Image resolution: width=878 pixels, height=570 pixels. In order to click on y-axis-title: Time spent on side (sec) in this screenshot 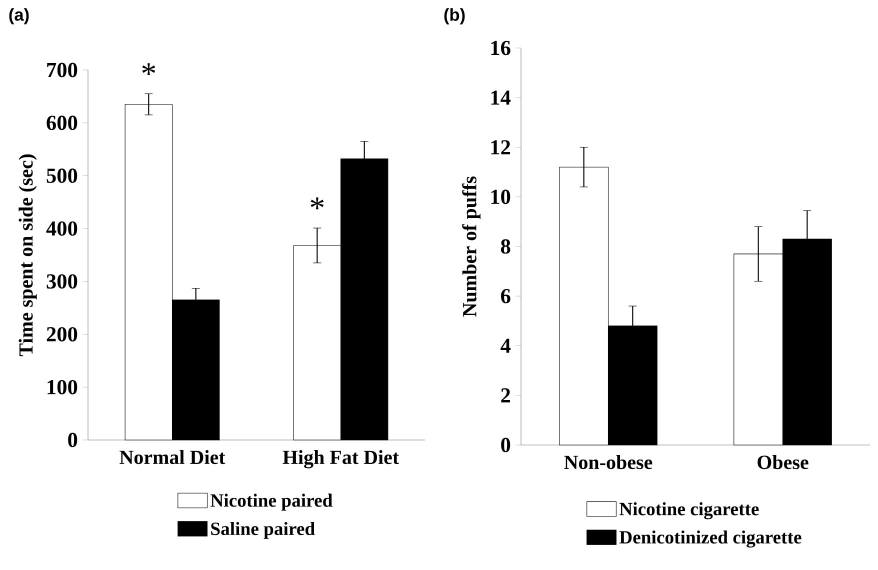, I will do `click(27, 255)`.